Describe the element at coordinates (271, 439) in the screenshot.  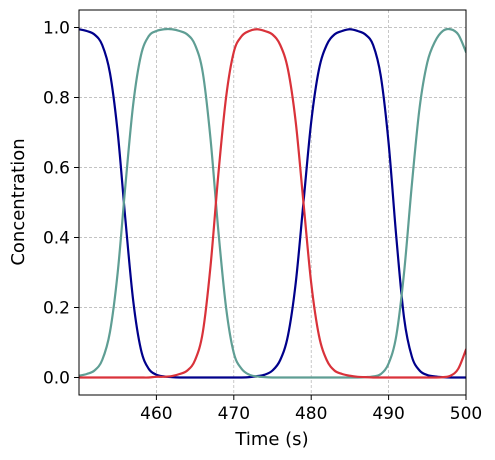
I see `x-axis-label: Time (s)` at that location.